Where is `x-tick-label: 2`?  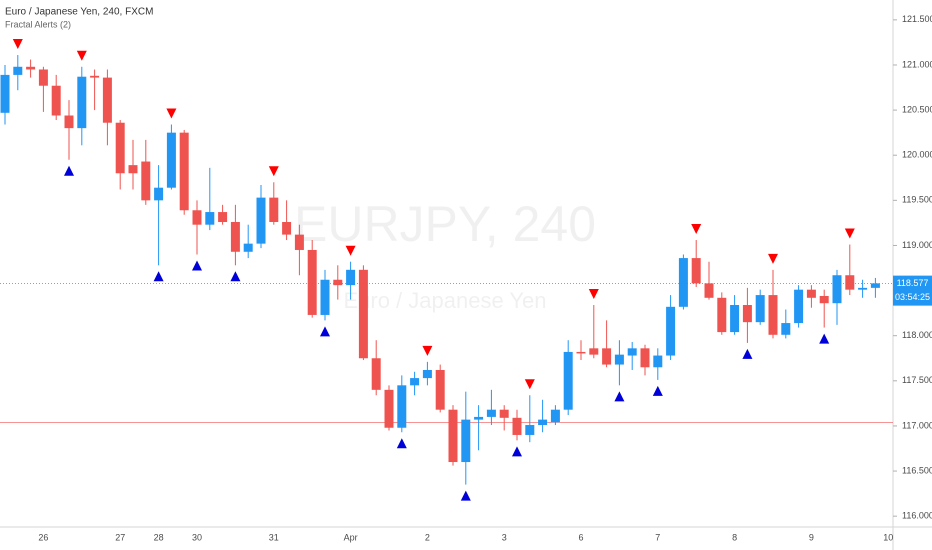
x-tick-label: 2 is located at coordinates (427, 537).